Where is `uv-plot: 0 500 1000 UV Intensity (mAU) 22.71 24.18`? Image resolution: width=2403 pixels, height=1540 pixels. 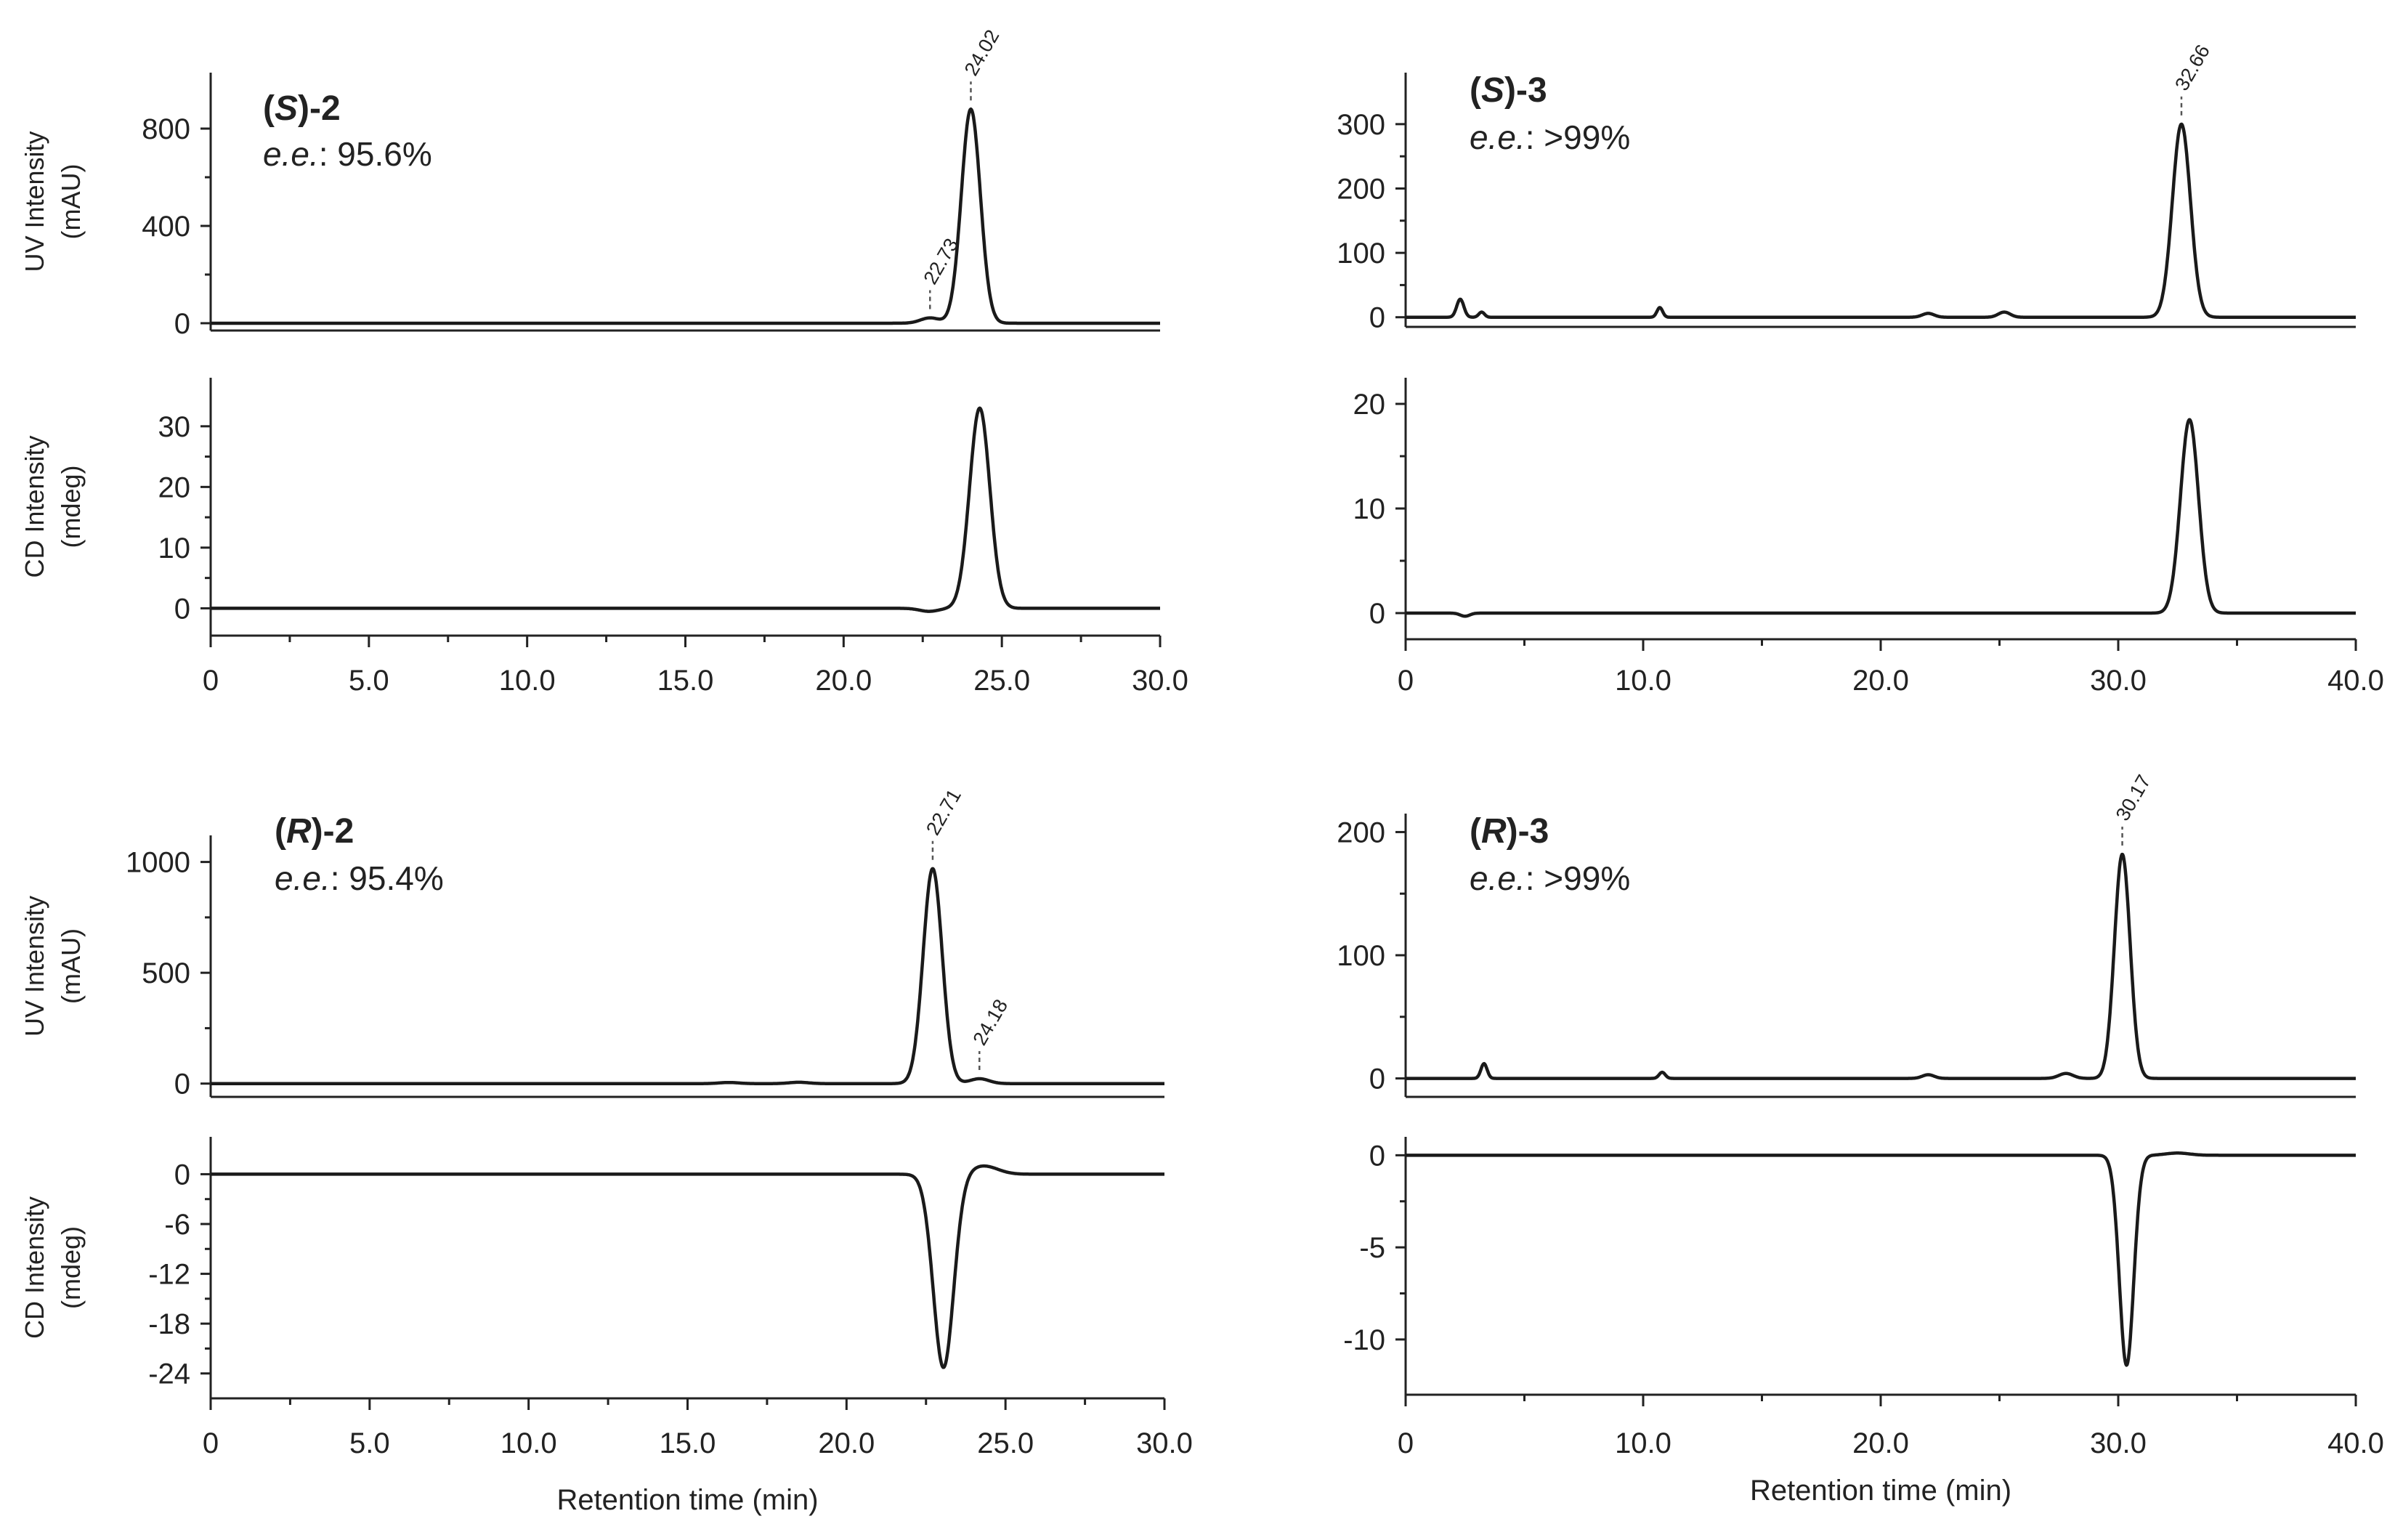
uv-plot: 0 500 1000 UV Intensity (mAU) 22.71 24.18 is located at coordinates (593, 943).